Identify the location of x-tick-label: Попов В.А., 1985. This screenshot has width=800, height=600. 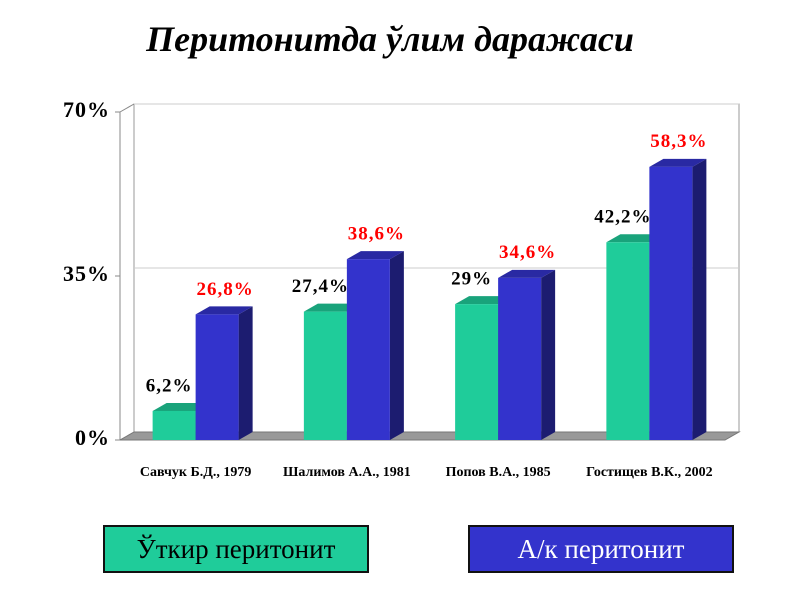
(498, 472).